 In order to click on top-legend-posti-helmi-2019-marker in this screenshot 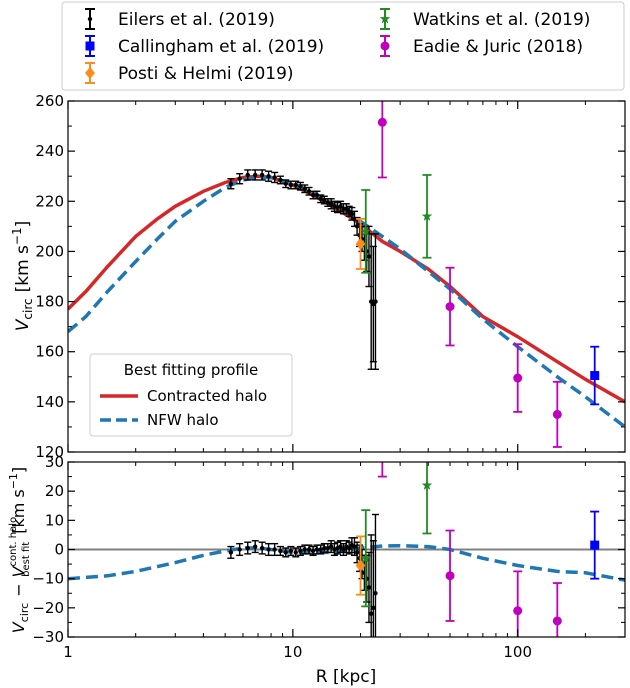, I will do `click(90, 73)`.